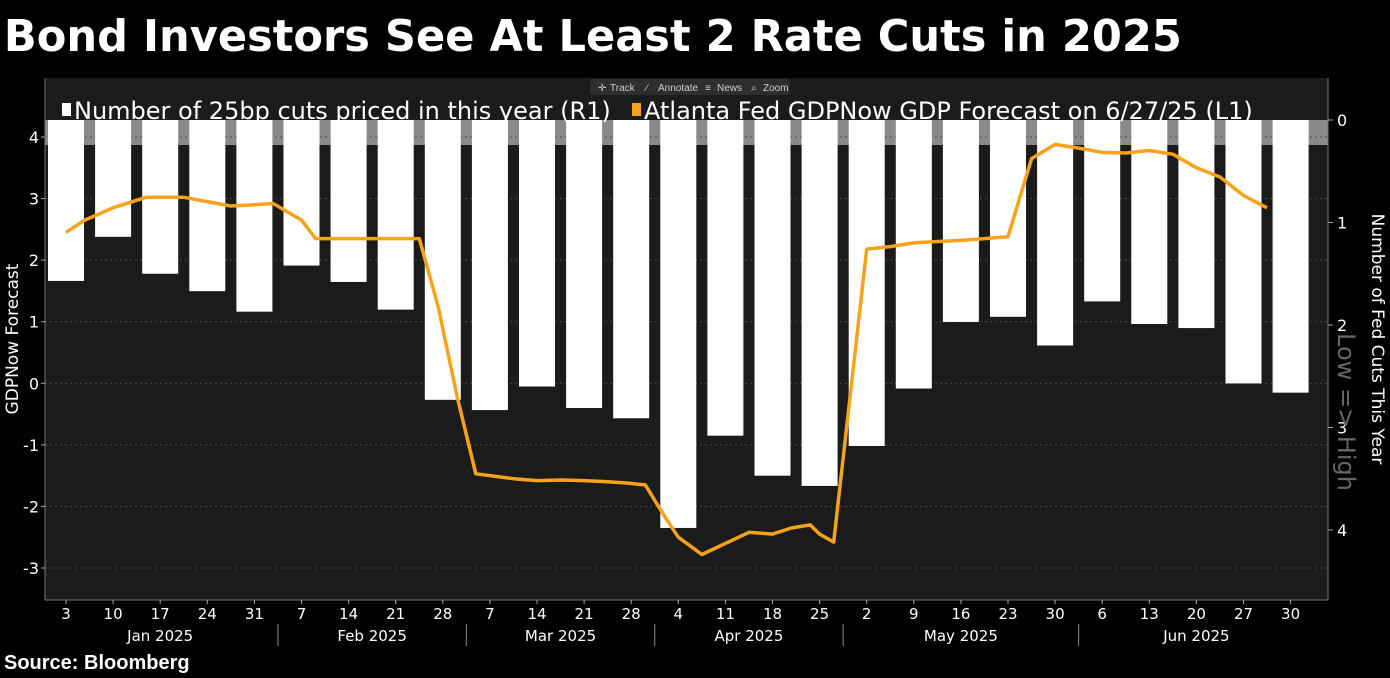 The height and width of the screenshot is (678, 1390). I want to click on x-tick-label: 4, so click(679, 614).